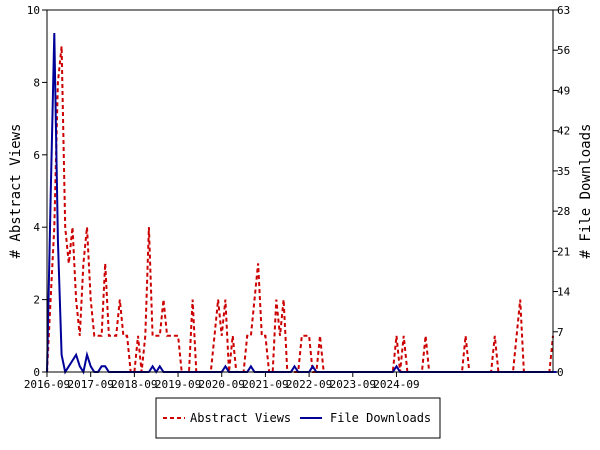 This screenshot has width=600, height=450. What do you see at coordinates (563, 251) in the screenshot?
I see `right-tick-label: 21` at bounding box center [563, 251].